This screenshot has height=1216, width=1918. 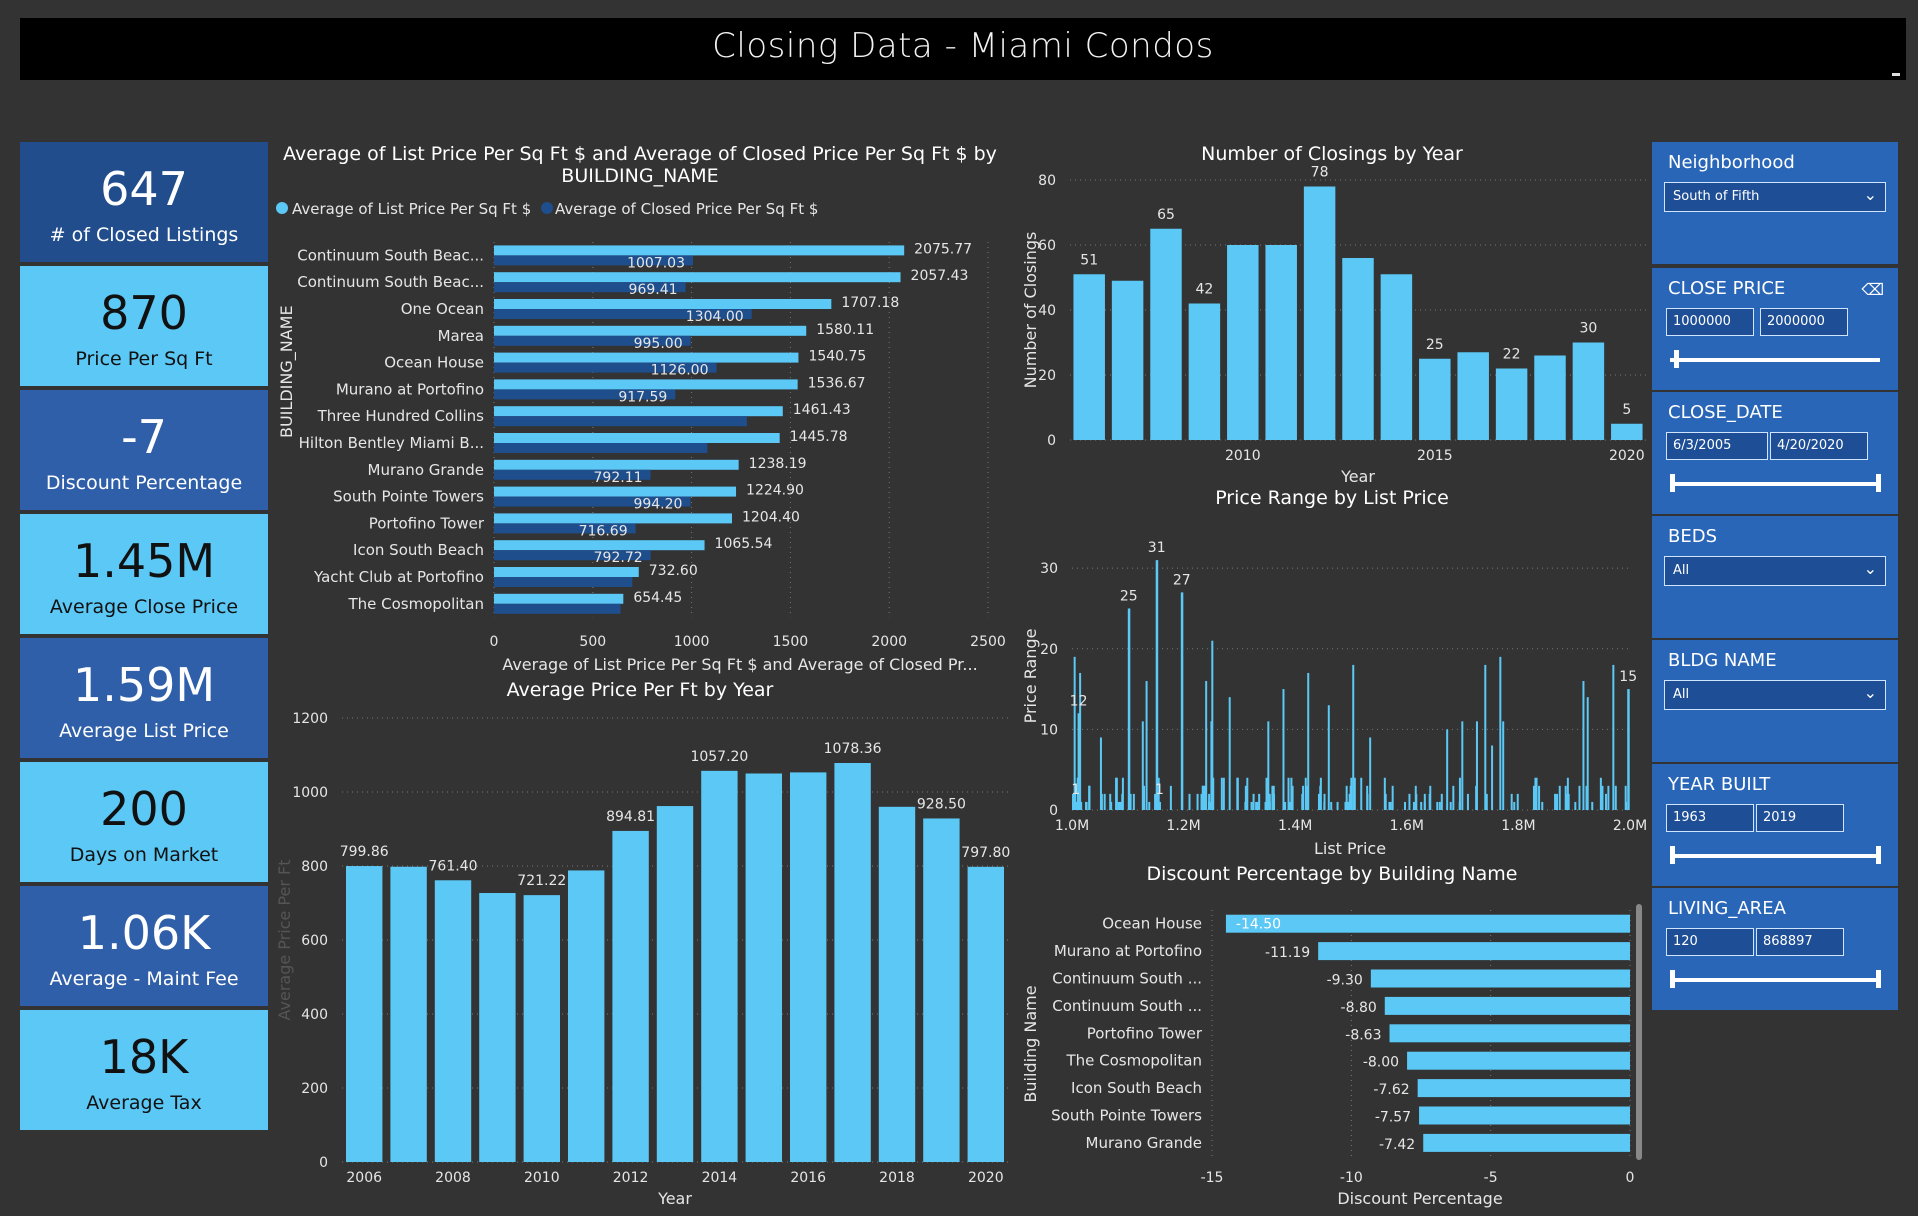 What do you see at coordinates (1391, 1090) in the screenshot?
I see `data-label: -7.62` at bounding box center [1391, 1090].